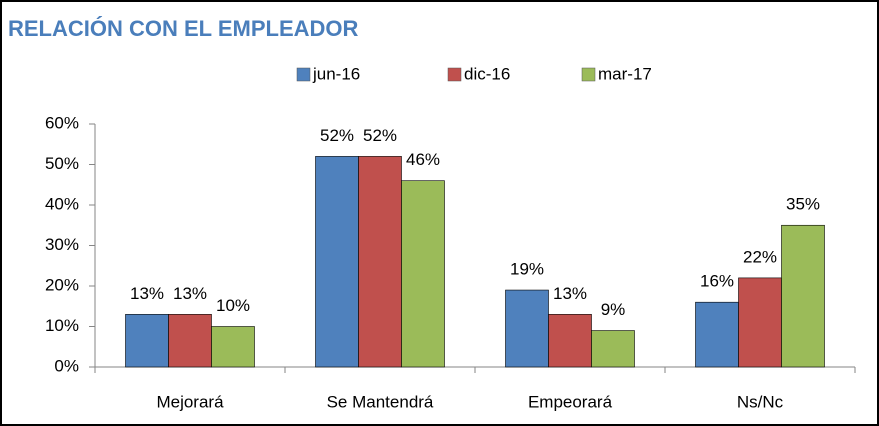 Image resolution: width=879 pixels, height=426 pixels. Describe the element at coordinates (760, 401) in the screenshot. I see `x-tick-label: Ns/Nc` at that location.